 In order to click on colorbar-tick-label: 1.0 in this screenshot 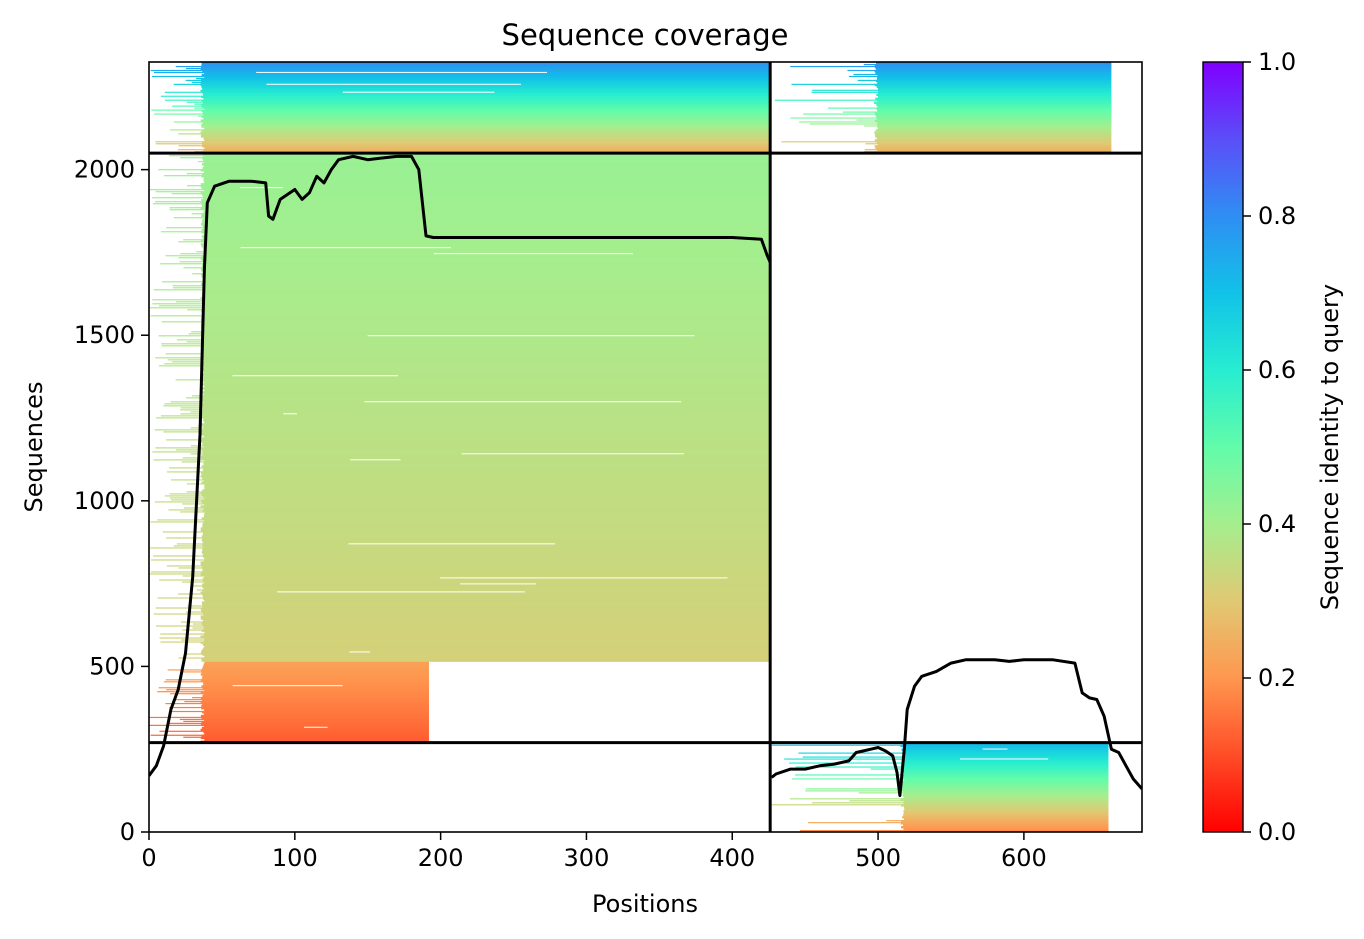, I will do `click(1277, 62)`.